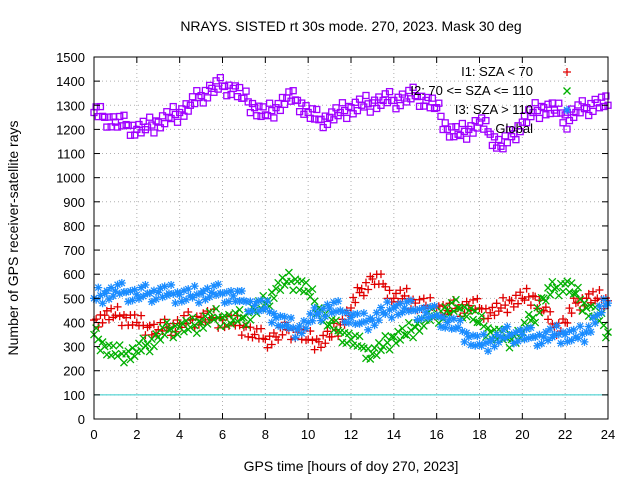 The height and width of the screenshot is (480, 640). I want to click on x-tick-label: 10, so click(308, 434).